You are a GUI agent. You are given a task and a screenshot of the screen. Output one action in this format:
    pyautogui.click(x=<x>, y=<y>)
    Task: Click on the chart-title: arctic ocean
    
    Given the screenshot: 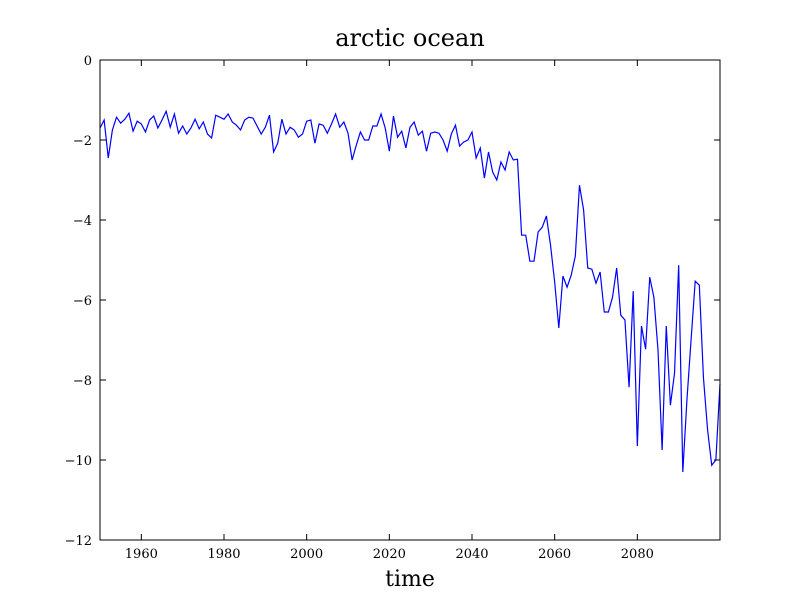 What is the action you would take?
    pyautogui.click(x=409, y=38)
    